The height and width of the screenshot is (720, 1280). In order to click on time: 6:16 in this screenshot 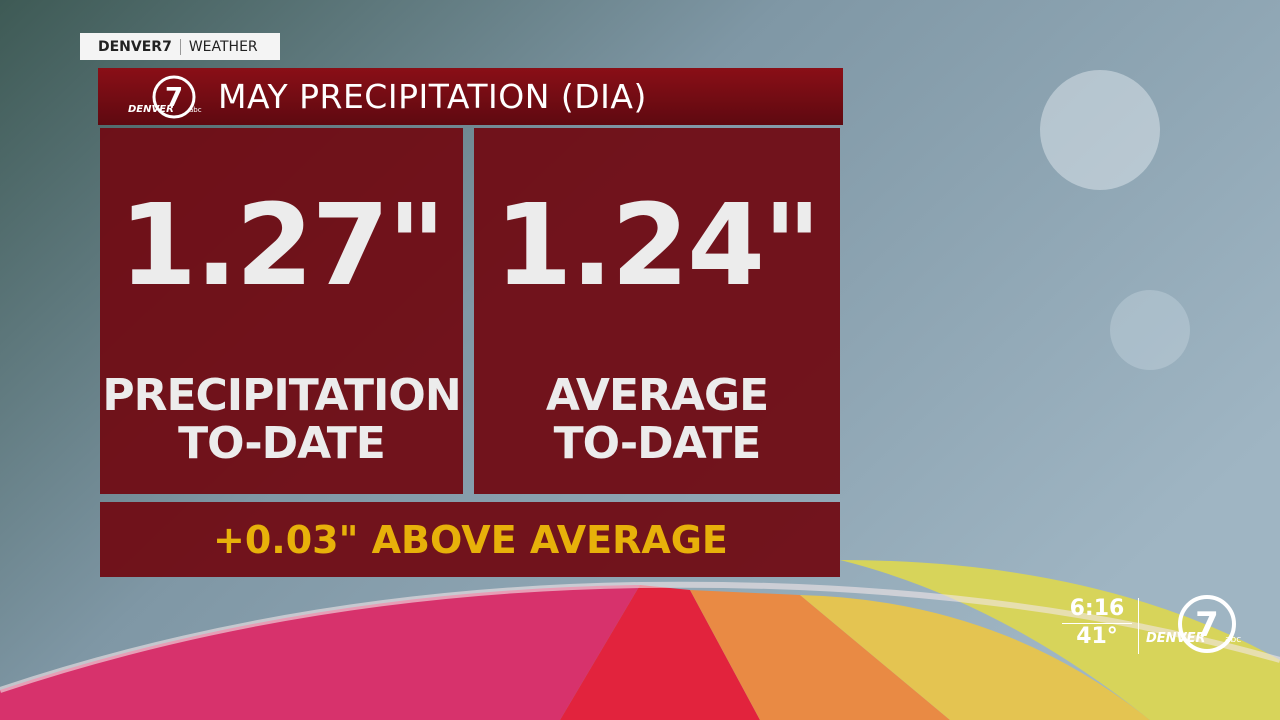, I will do `click(1097, 610)`.